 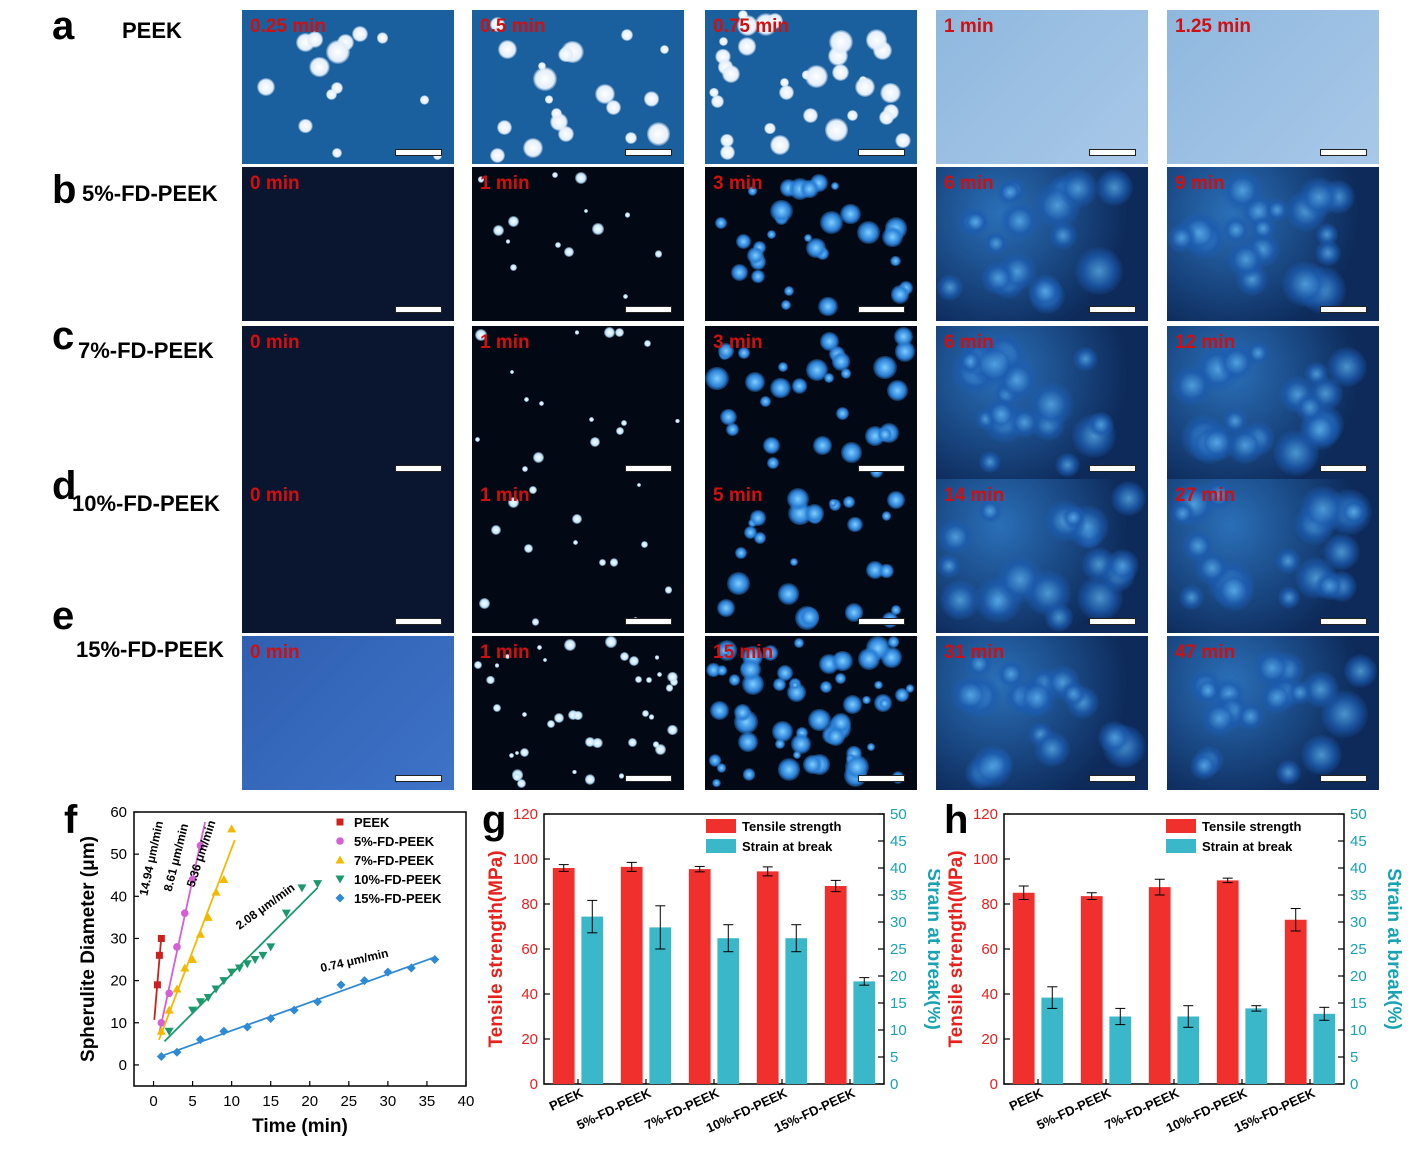 I want to click on right-y-tick-label: 20, so click(x=898, y=976).